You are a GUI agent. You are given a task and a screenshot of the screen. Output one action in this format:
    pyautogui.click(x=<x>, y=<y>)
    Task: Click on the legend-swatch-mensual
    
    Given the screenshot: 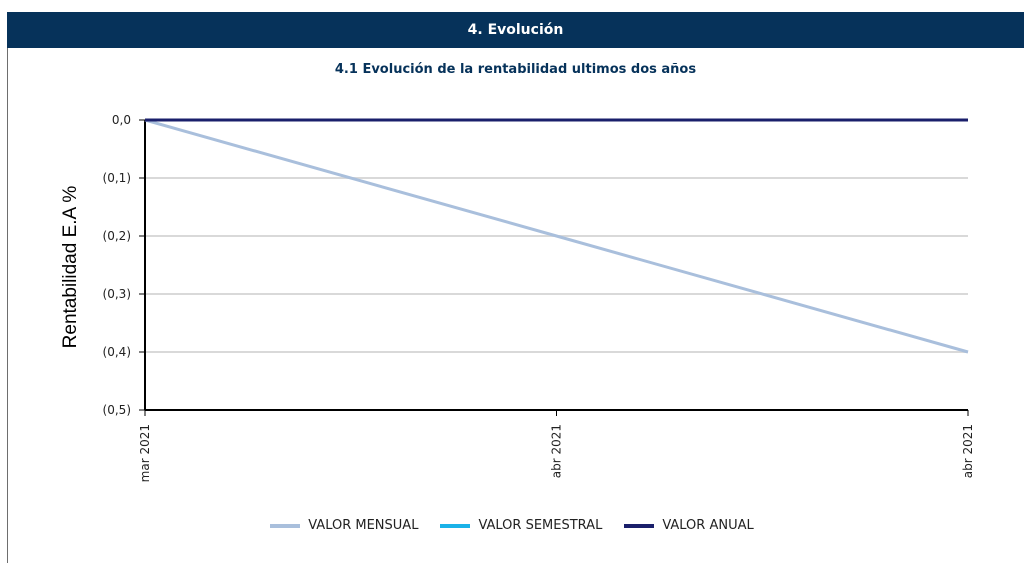 What is the action you would take?
    pyautogui.click(x=285, y=525)
    